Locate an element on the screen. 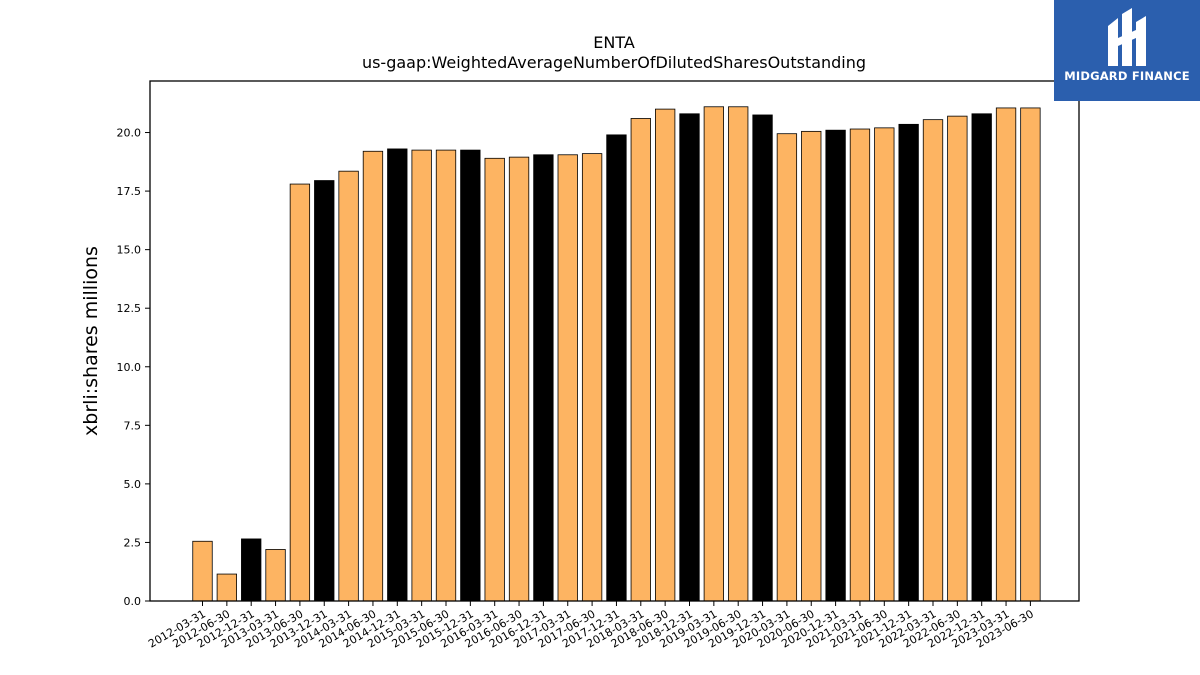  y-tick-label: 12.5 is located at coordinates (129, 308).